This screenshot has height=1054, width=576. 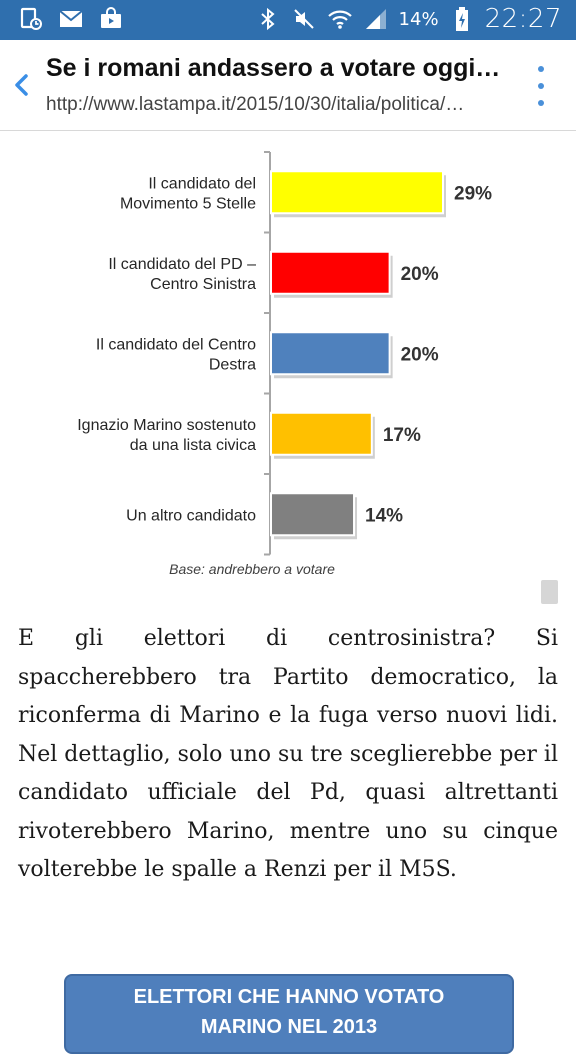 What do you see at coordinates (473, 193) in the screenshot?
I see `chart-data-label: 29%` at bounding box center [473, 193].